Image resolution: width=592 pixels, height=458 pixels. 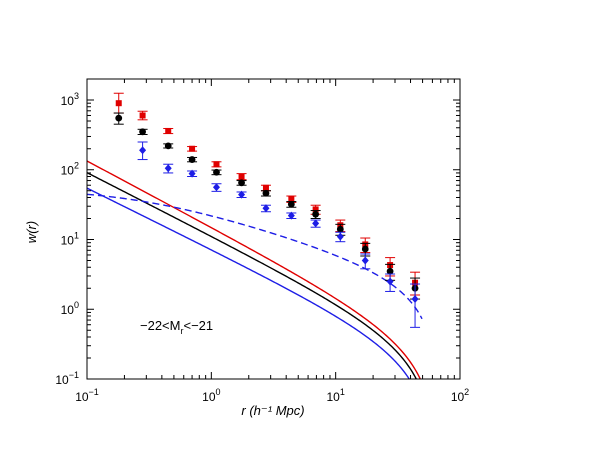 What do you see at coordinates (460, 395) in the screenshot?
I see `x-tick-label: 10²` at bounding box center [460, 395].